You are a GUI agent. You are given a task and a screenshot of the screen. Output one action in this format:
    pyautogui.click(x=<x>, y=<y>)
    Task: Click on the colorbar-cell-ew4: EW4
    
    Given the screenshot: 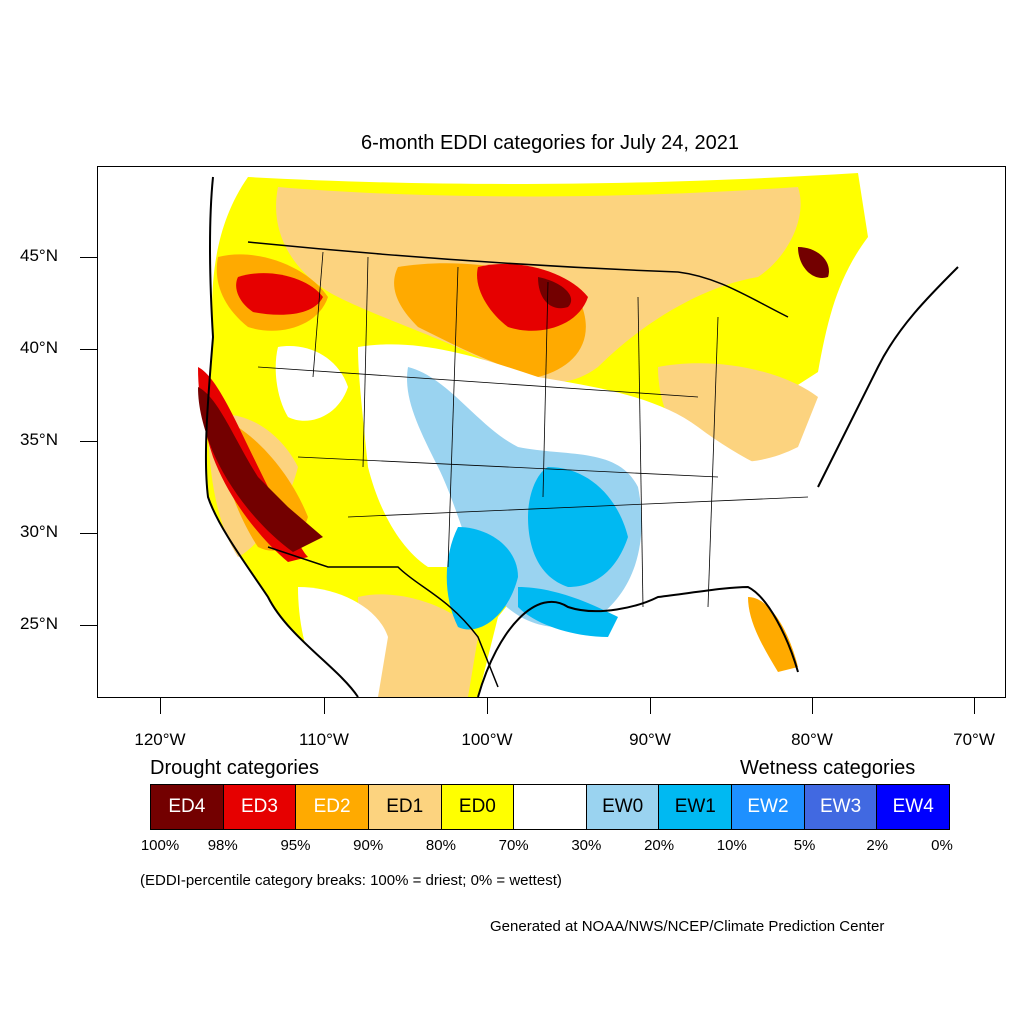 What is the action you would take?
    pyautogui.click(x=913, y=807)
    